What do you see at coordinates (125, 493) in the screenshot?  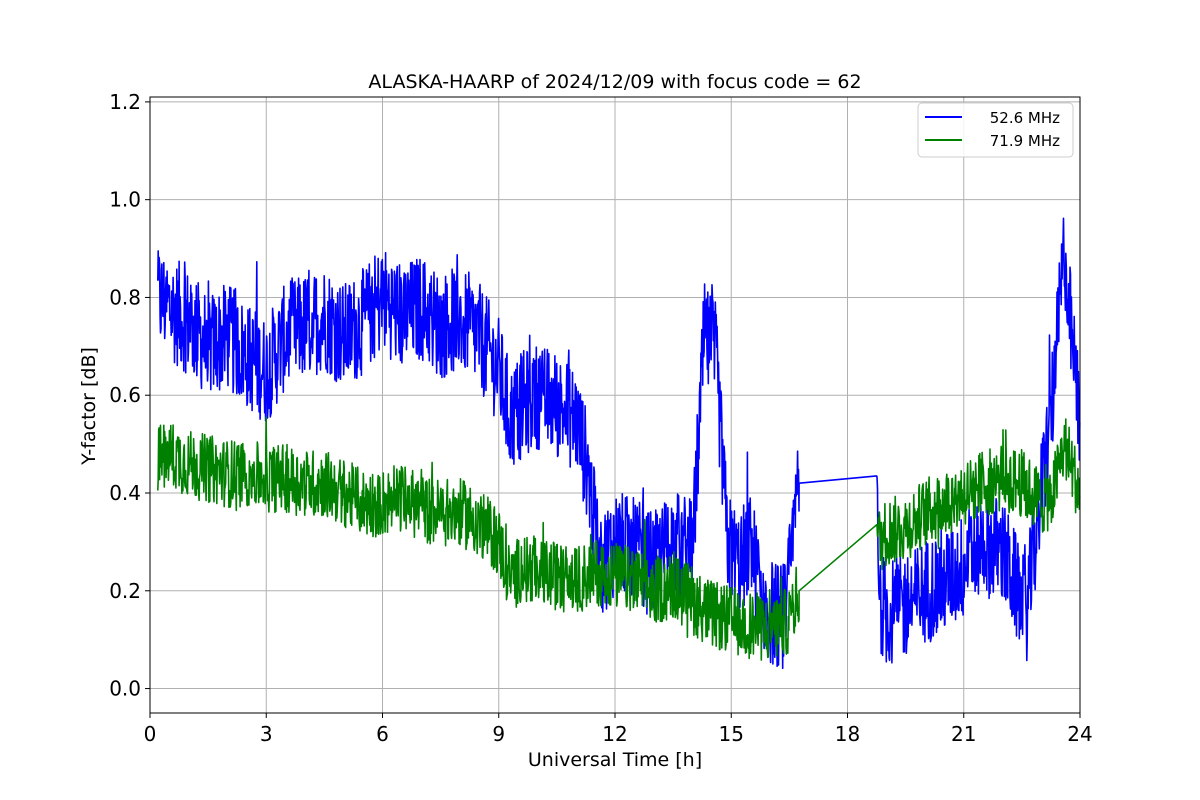 I see `y-tick-label: 0.4` at bounding box center [125, 493].